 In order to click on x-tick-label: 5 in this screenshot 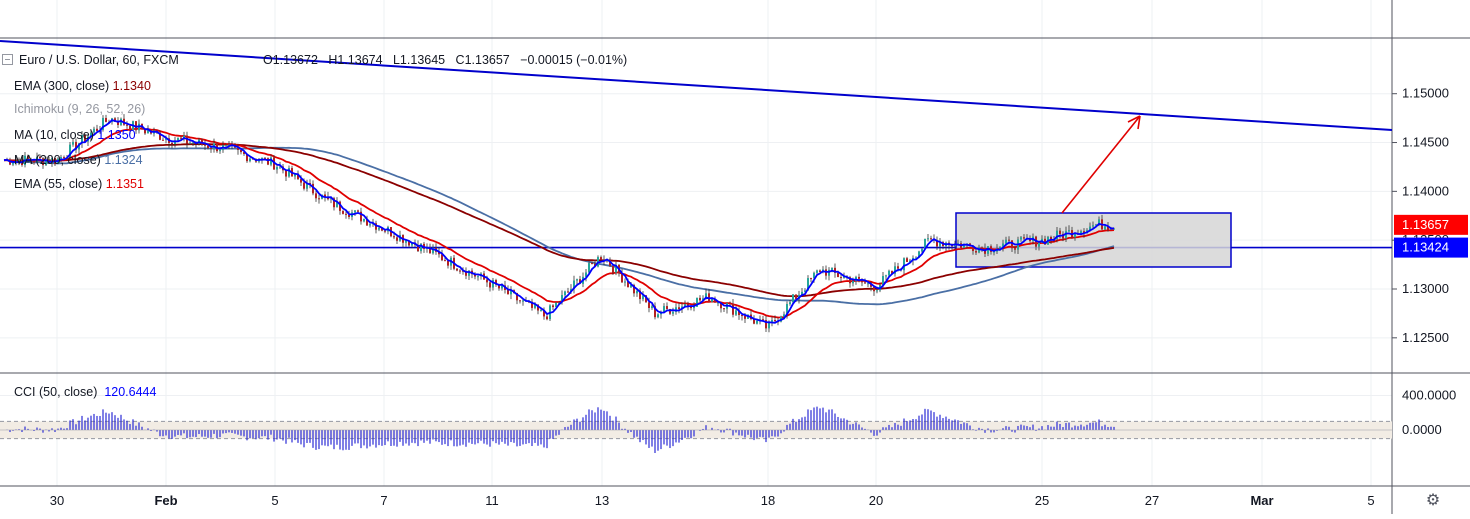, I will do `click(1370, 500)`.